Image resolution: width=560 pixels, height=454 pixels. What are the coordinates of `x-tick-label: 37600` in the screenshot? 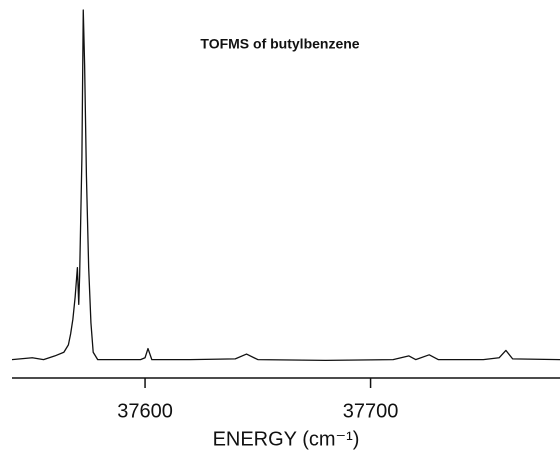 It's located at (145, 411).